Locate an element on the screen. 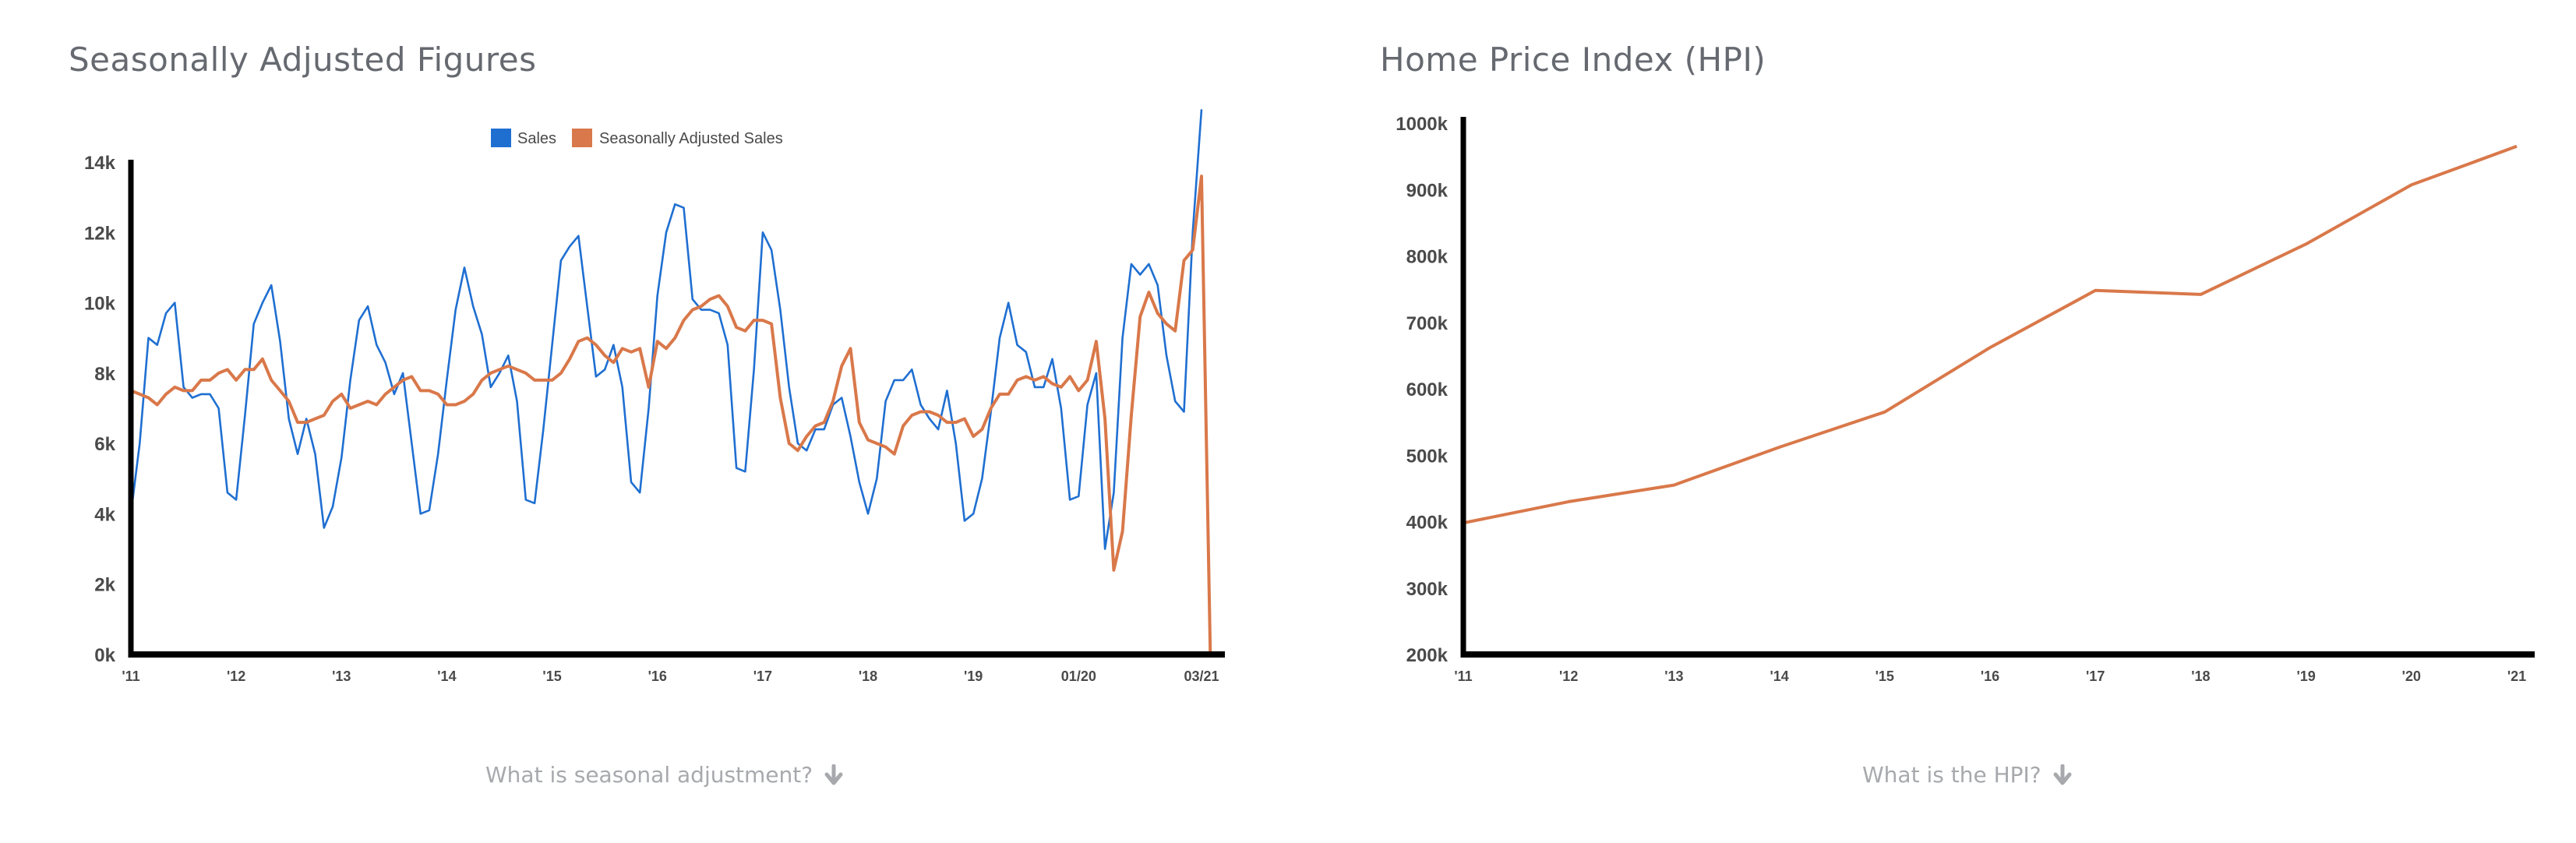 The height and width of the screenshot is (843, 2576). y-tick-label-500k: 500k is located at coordinates (1427, 456).